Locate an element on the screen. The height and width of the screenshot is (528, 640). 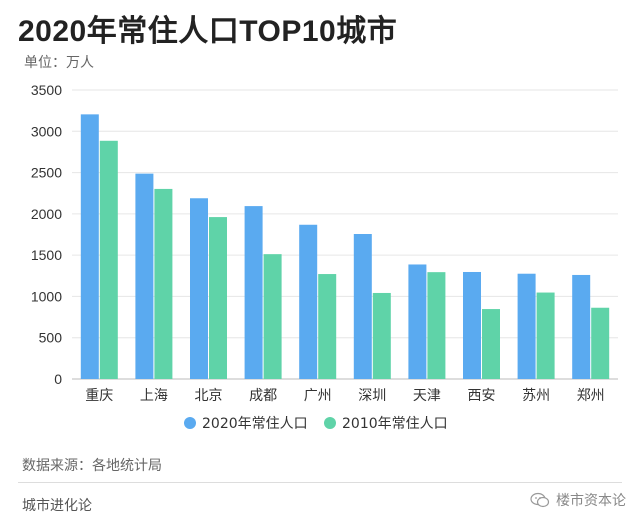
x-tick-label: 苏州 is located at coordinates (536, 396).